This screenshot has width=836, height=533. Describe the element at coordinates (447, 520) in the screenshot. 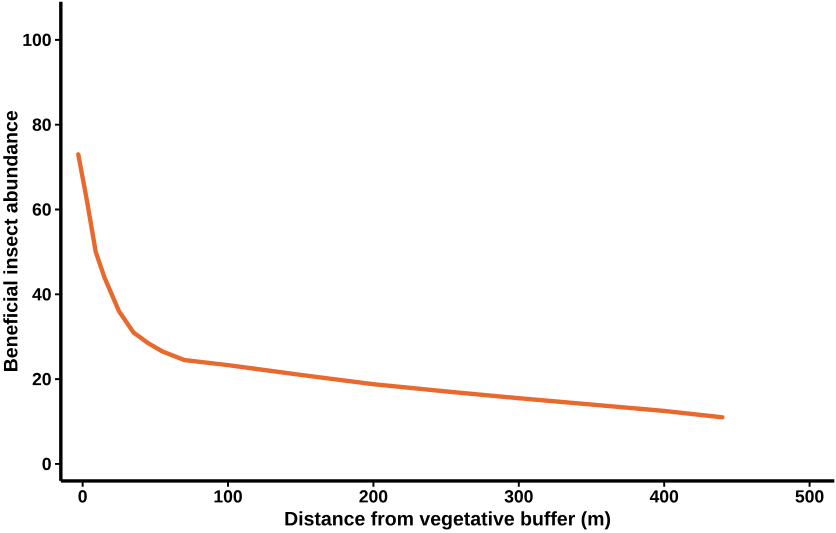

I see `x-axis-title: Distance from vegetative buffer (m)` at that location.